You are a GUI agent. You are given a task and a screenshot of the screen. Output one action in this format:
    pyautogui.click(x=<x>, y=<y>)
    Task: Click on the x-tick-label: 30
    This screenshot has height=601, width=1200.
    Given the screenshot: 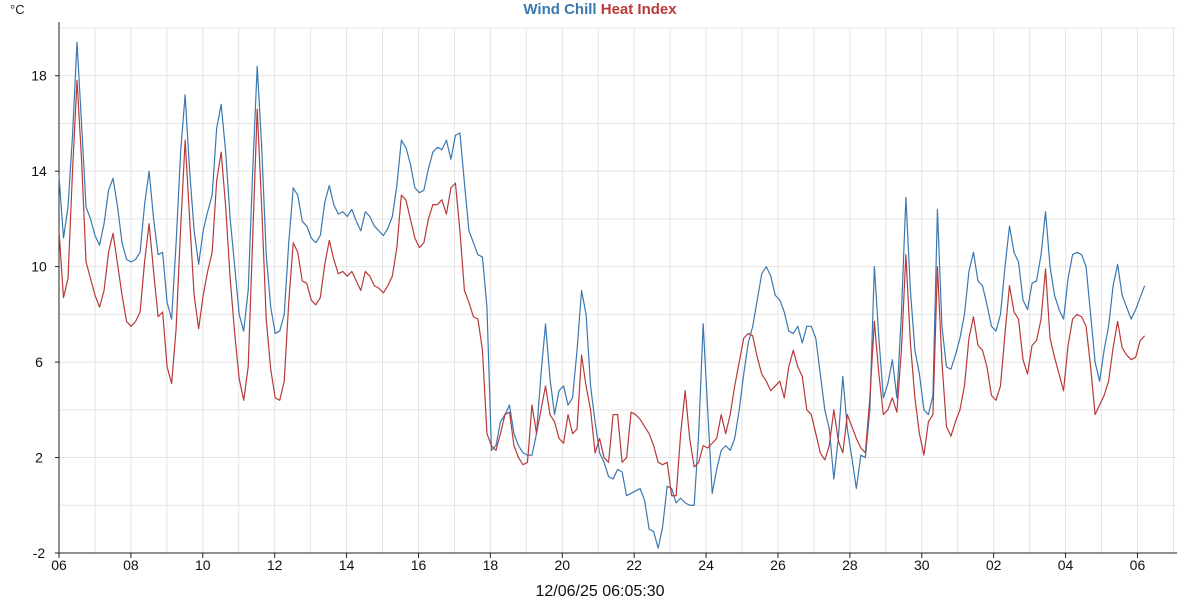 What is the action you would take?
    pyautogui.click(x=922, y=565)
    